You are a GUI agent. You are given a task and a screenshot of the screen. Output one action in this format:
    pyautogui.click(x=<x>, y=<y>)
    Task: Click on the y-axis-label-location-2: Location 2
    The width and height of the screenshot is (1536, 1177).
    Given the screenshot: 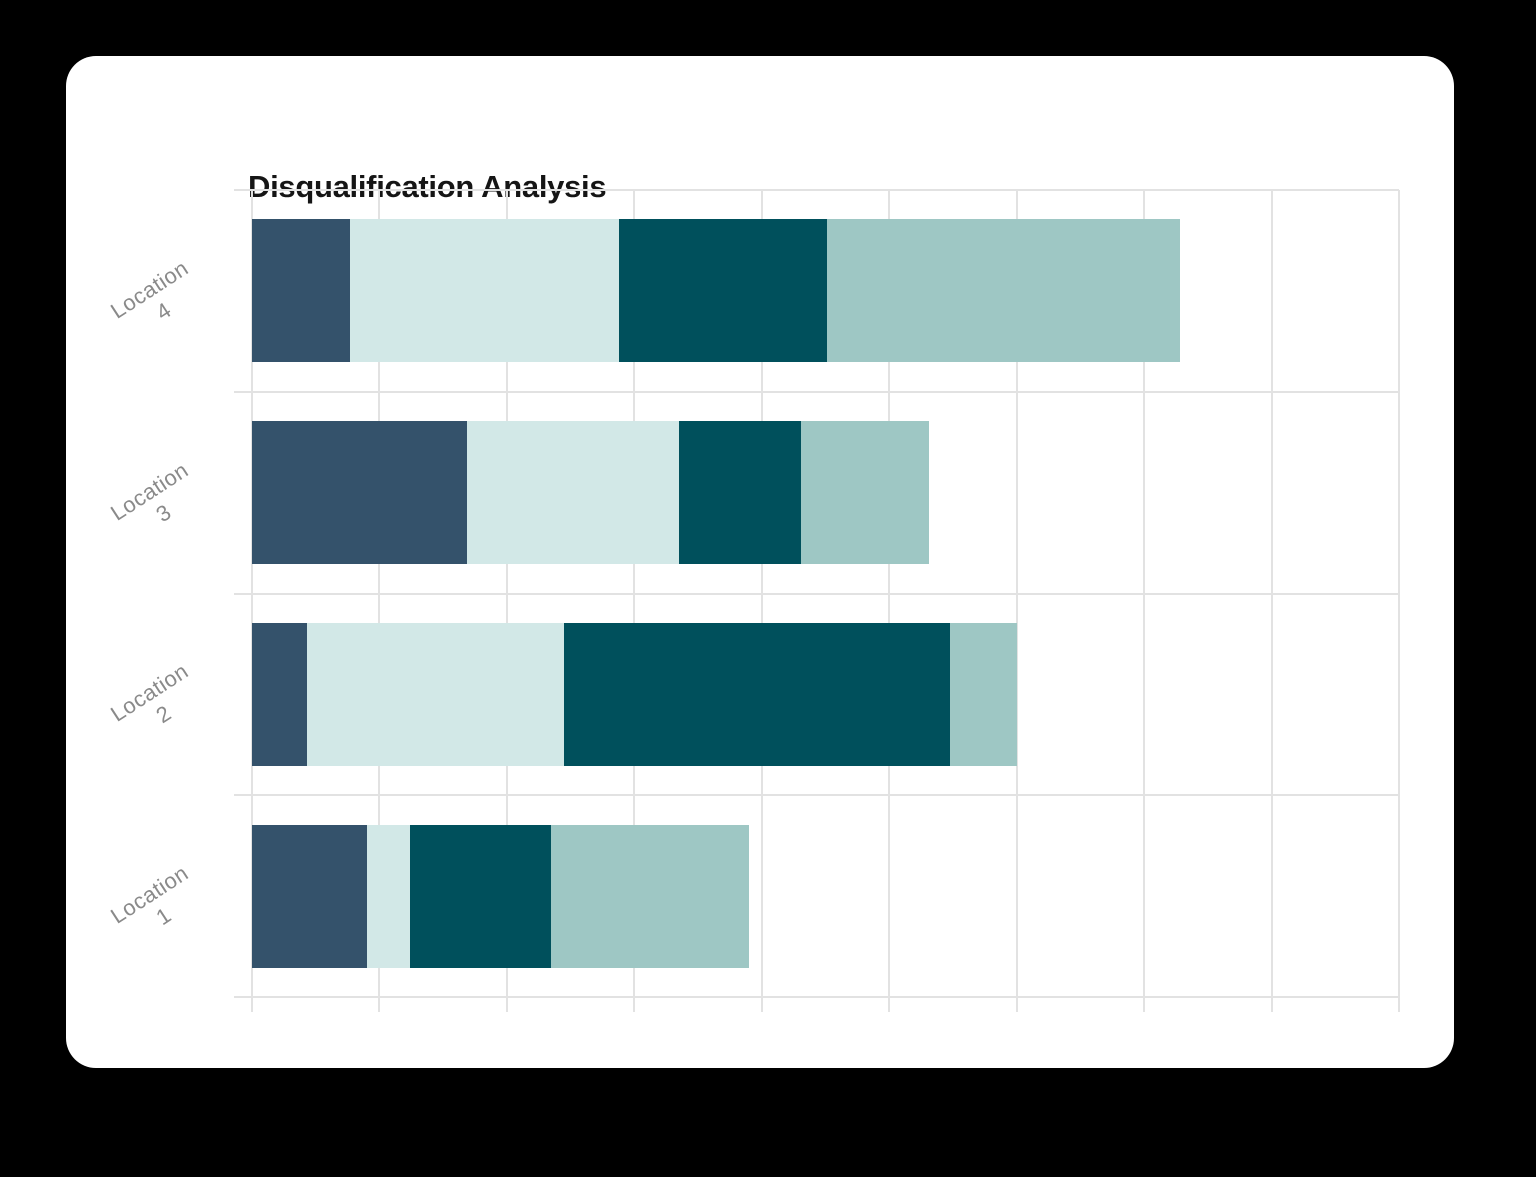 What is the action you would take?
    pyautogui.click(x=149, y=693)
    